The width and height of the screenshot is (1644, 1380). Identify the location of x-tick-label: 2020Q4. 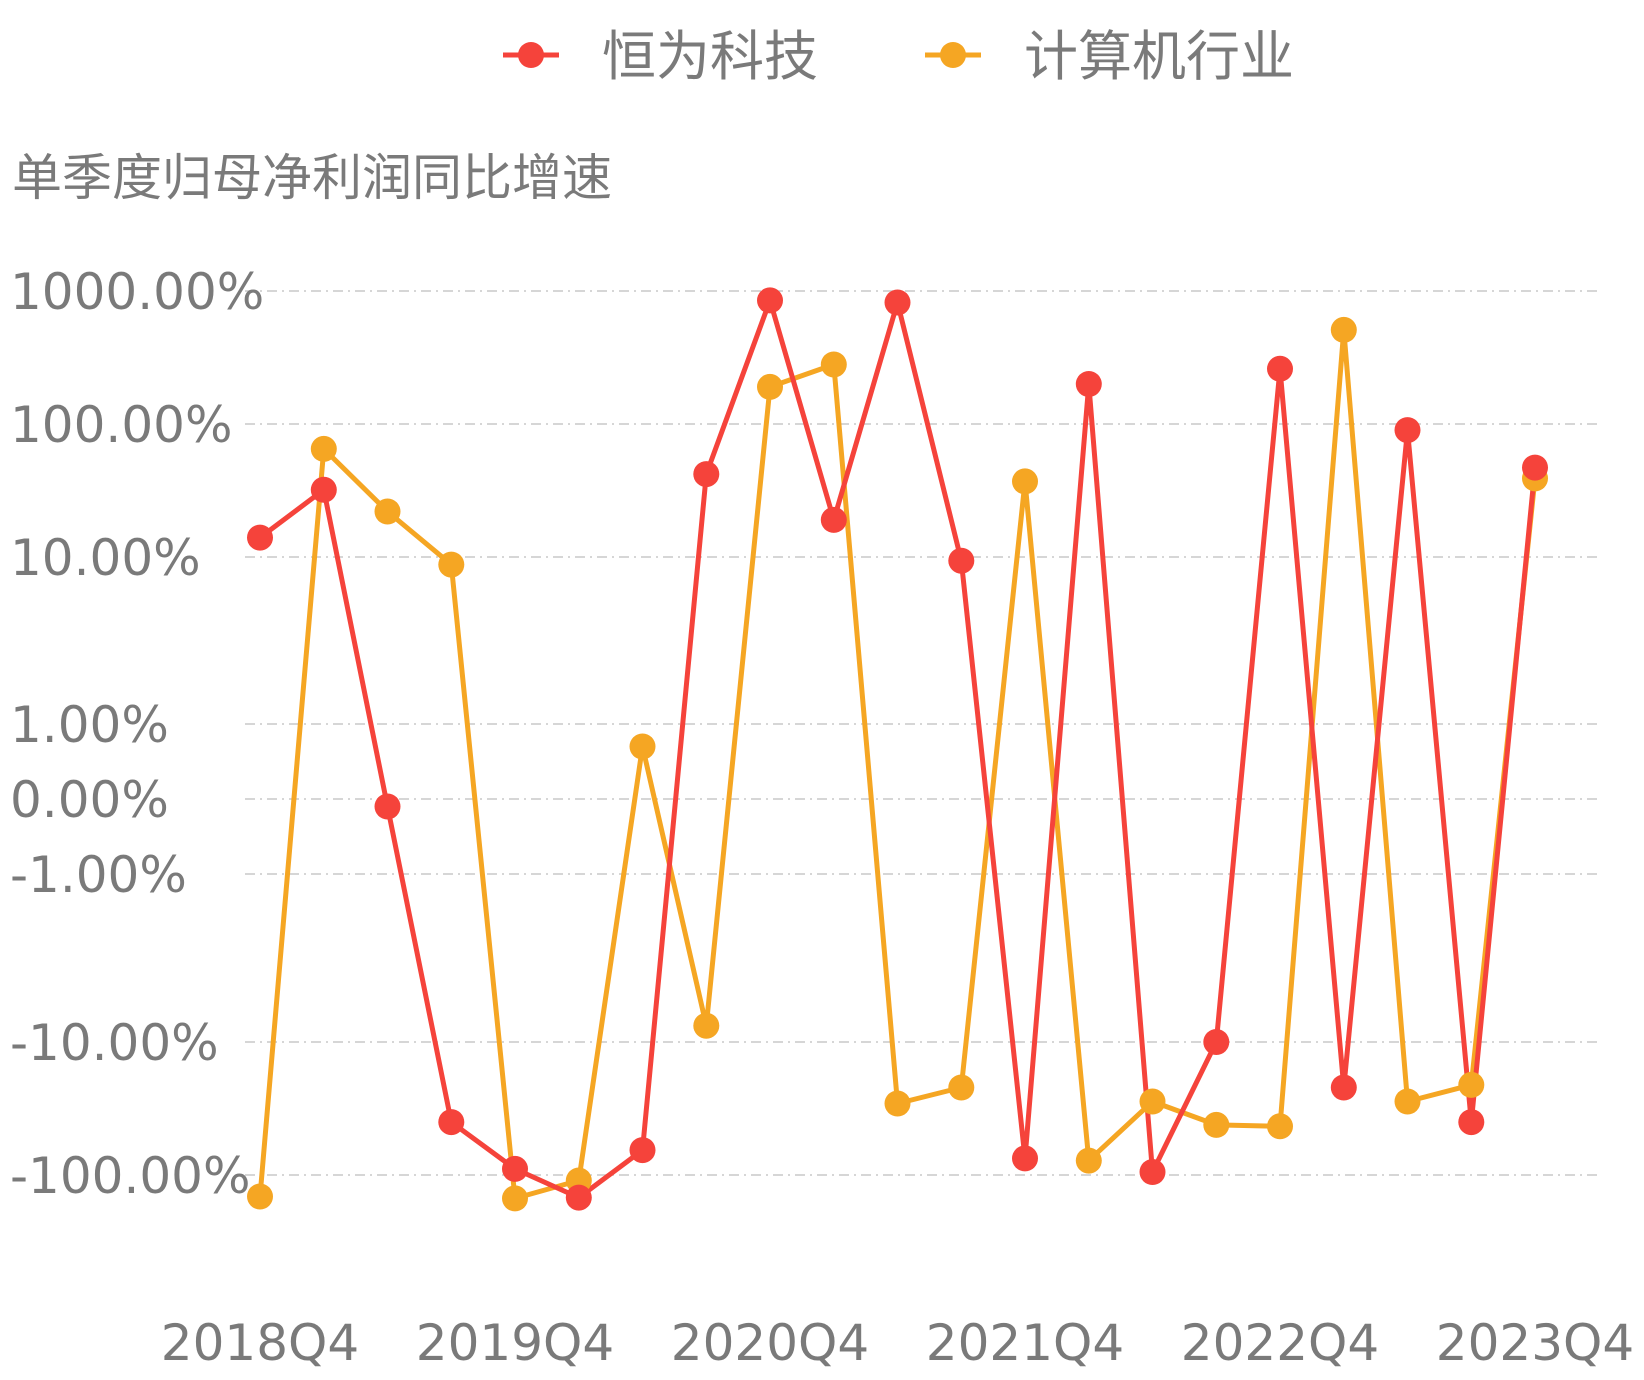
(770, 1343).